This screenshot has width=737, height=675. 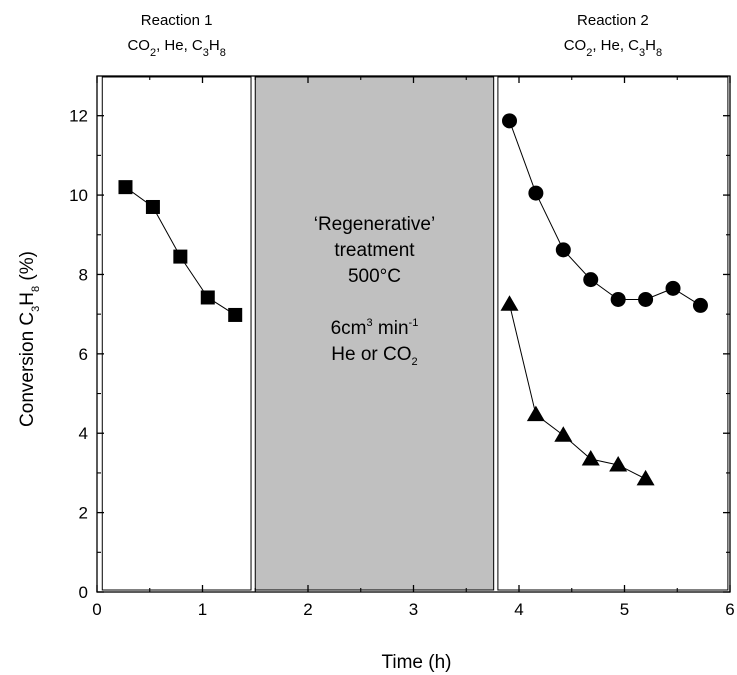 What do you see at coordinates (78, 195) in the screenshot?
I see `y-tick-label: 10` at bounding box center [78, 195].